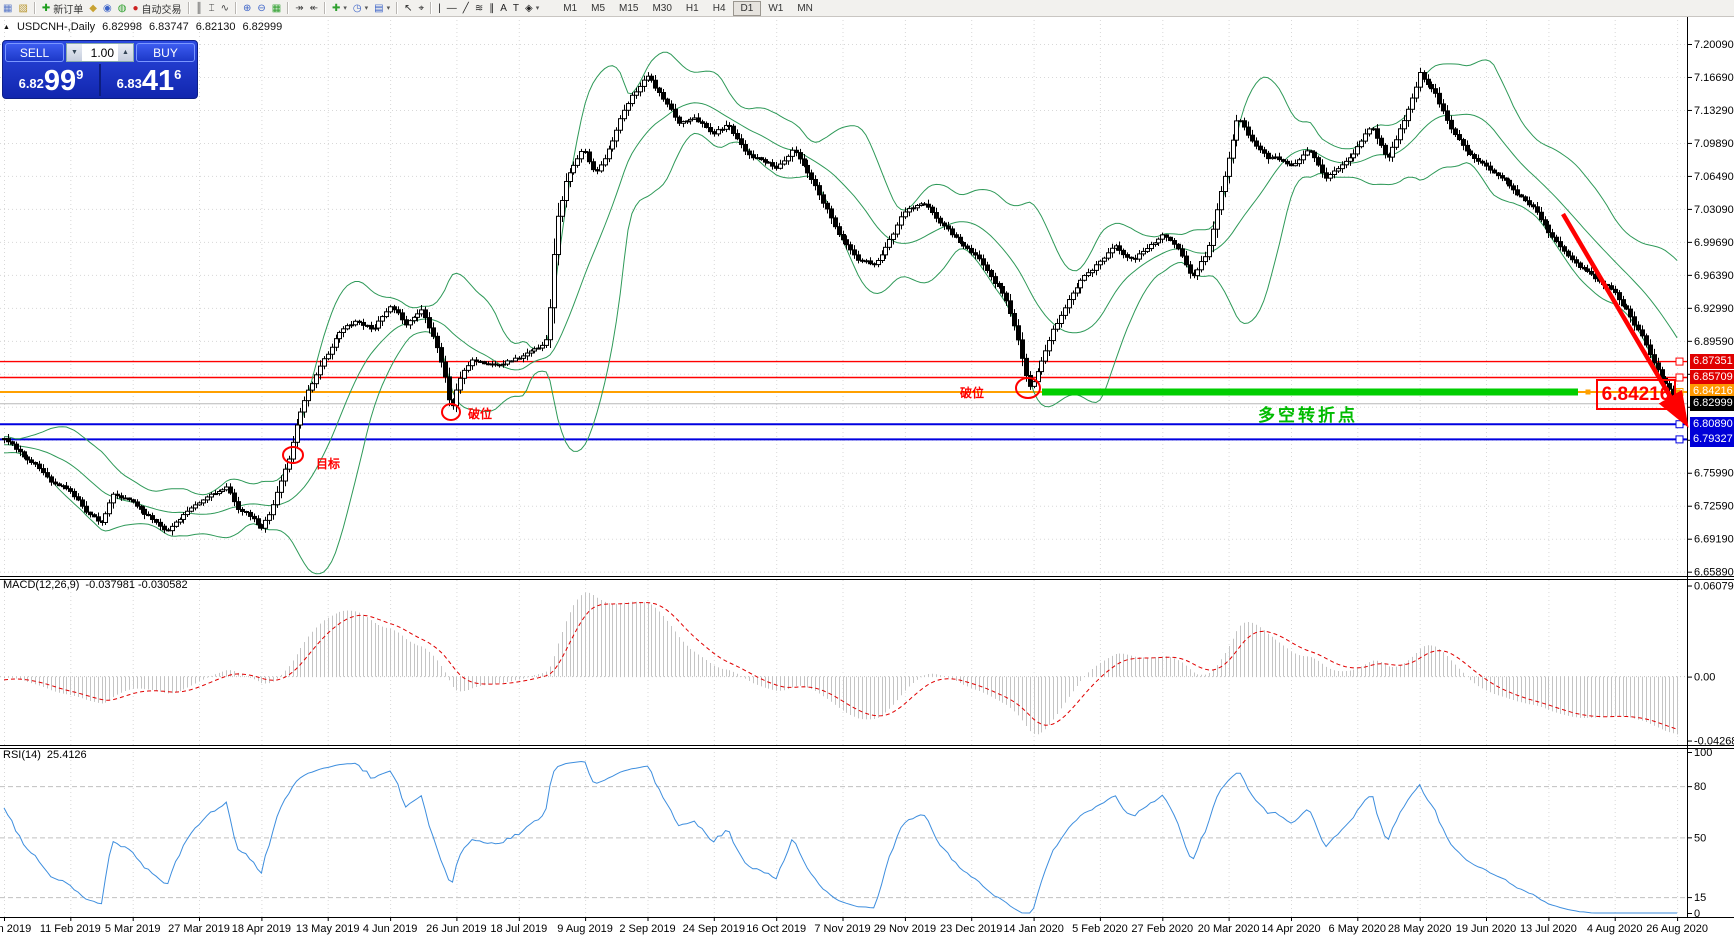 Image resolution: width=1734 pixels, height=940 pixels. What do you see at coordinates (439, 8) in the screenshot?
I see `vertical-line-button: |` at bounding box center [439, 8].